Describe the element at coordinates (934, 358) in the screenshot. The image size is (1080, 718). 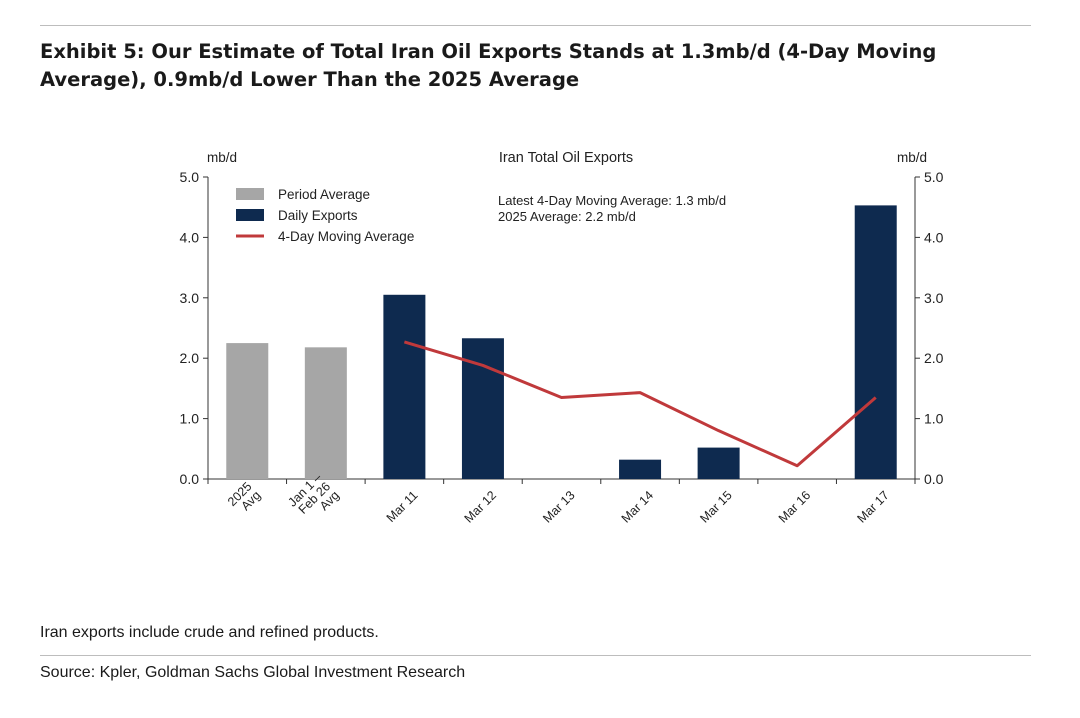
I see `y-tick-label-right: 2.0` at that location.